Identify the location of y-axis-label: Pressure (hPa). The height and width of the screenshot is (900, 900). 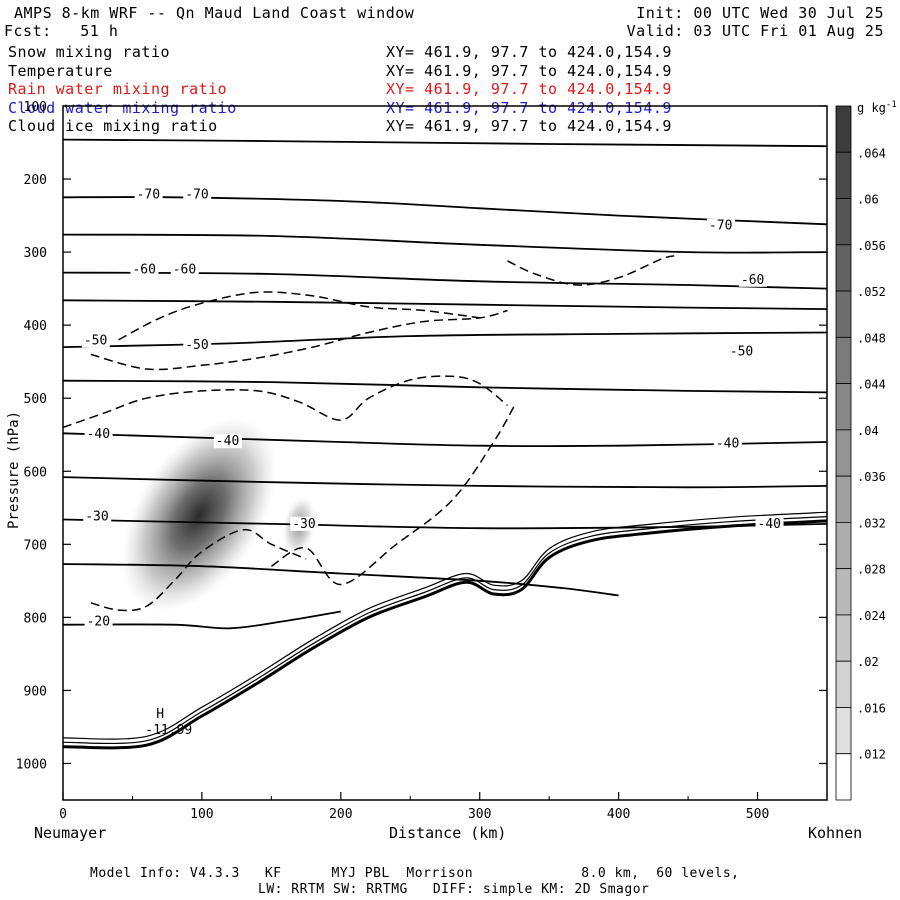
(14, 470).